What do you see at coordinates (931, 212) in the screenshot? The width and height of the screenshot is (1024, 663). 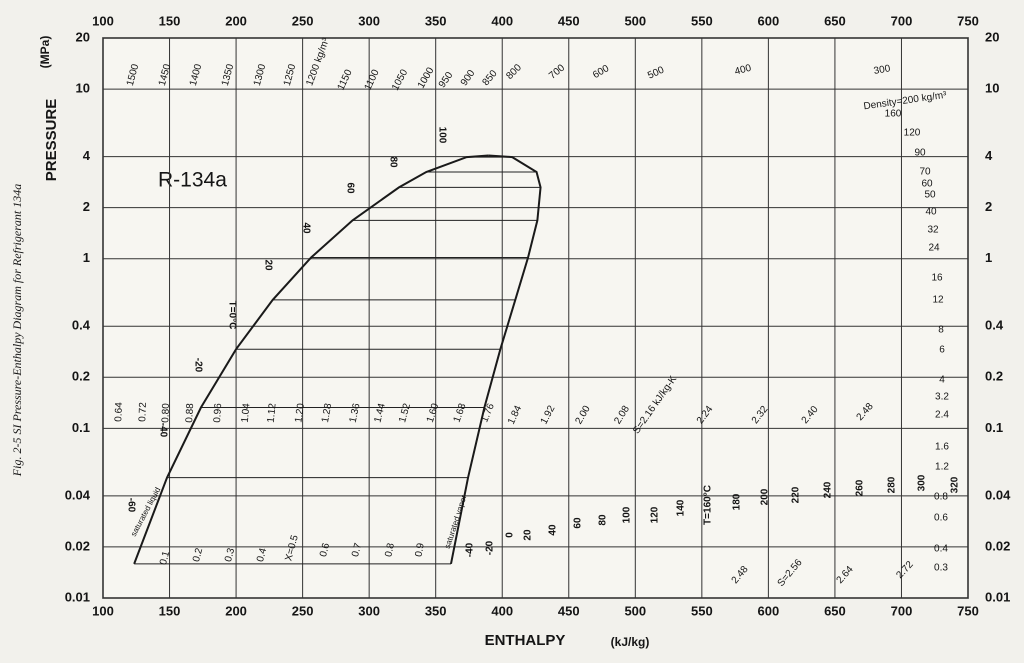 I see `density-label: 40` at bounding box center [931, 212].